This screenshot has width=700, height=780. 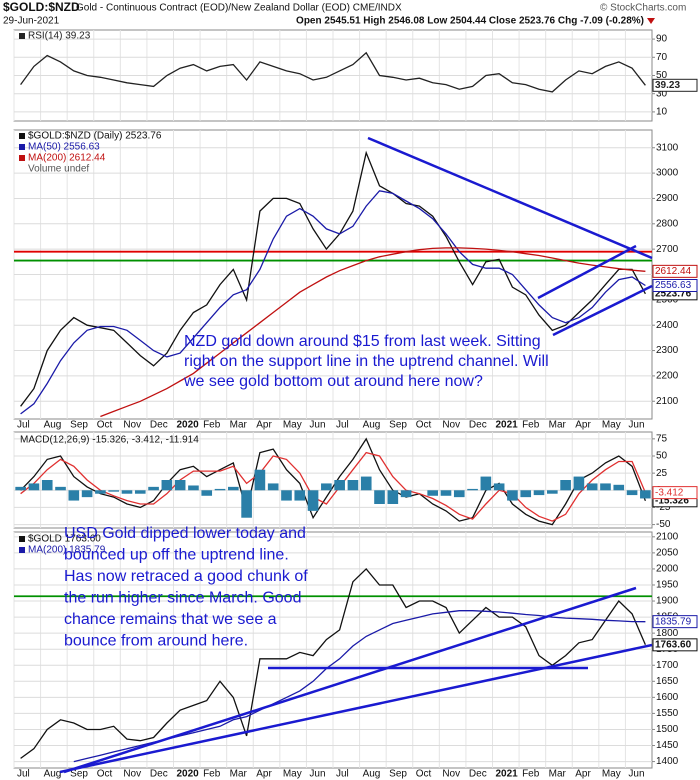 What do you see at coordinates (667, 147) in the screenshot?
I see `y-tick-label: 3100` at bounding box center [667, 147].